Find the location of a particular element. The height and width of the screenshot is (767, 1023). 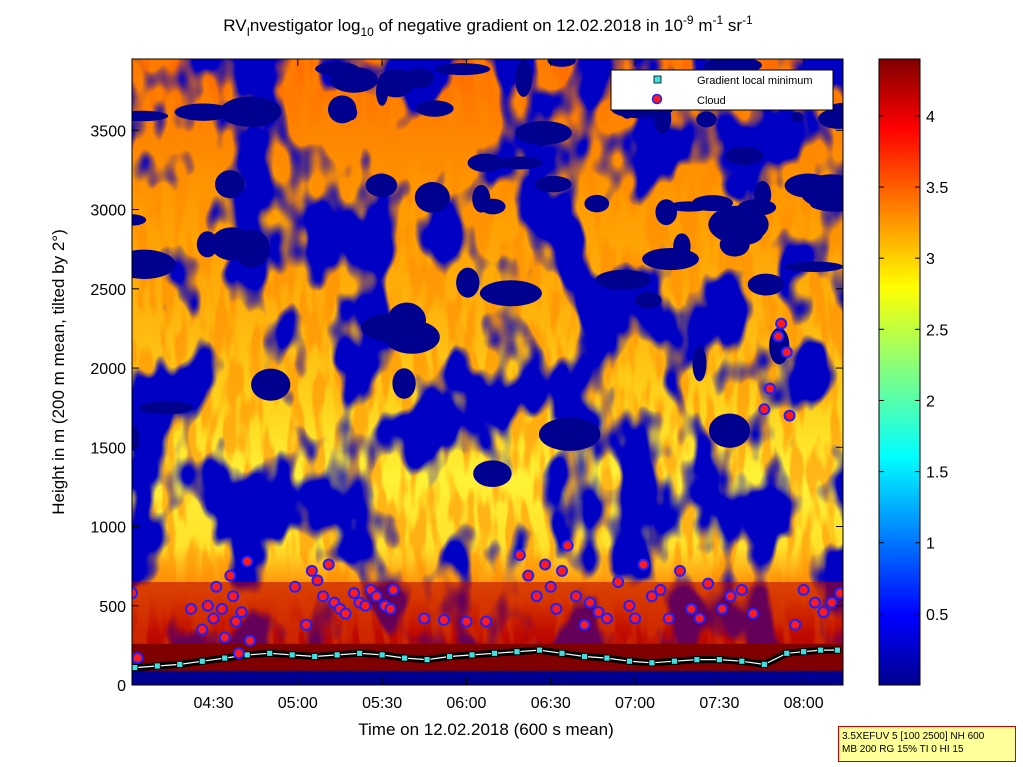

colorbar-tick-label: 4 is located at coordinates (930, 117).